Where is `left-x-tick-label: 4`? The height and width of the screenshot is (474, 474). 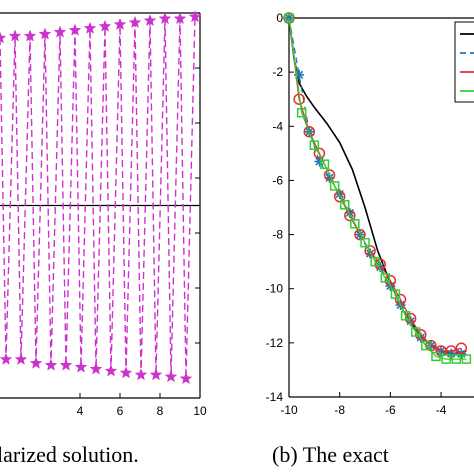 left-x-tick-label: 4 is located at coordinates (80, 411).